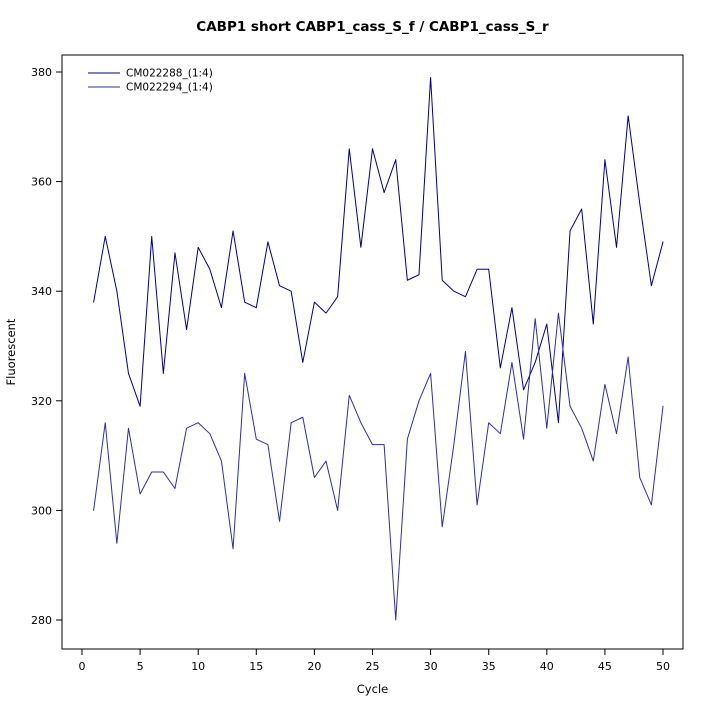 The image size is (720, 724). I want to click on y-tick-label: 360, so click(41, 182).